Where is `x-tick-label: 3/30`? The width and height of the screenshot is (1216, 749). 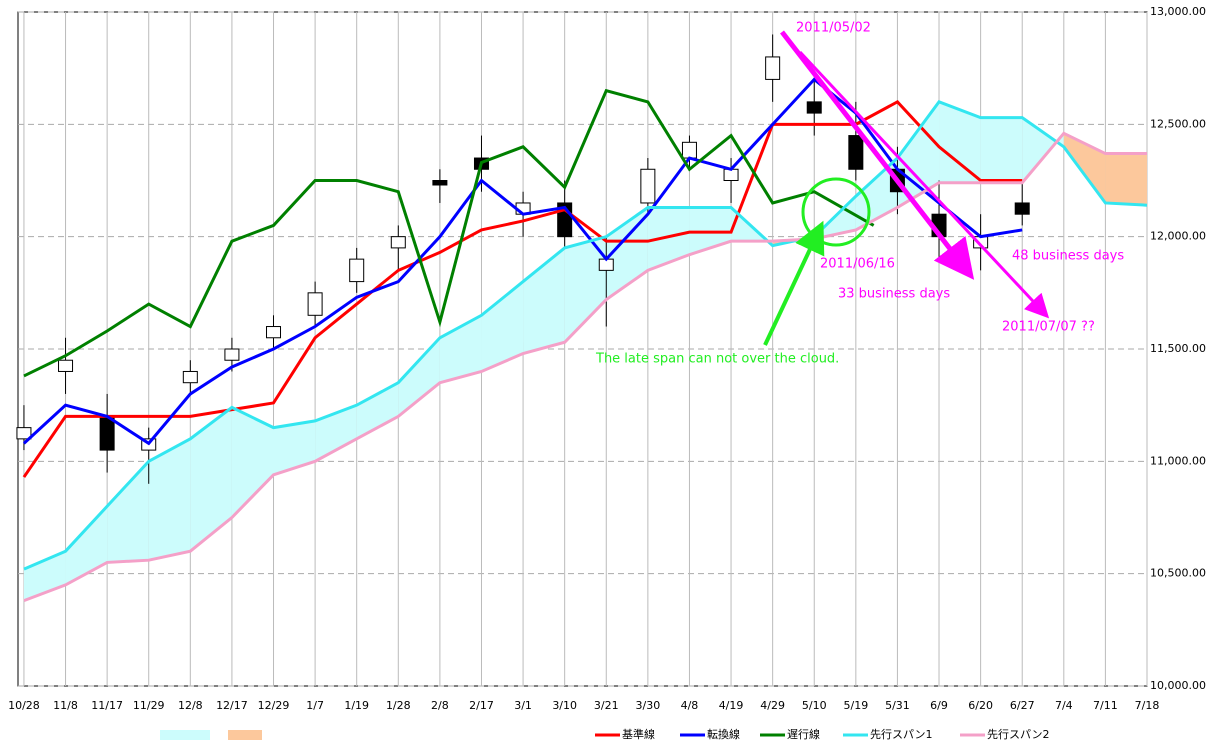
x-tick-label: 3/30 is located at coordinates (648, 705).